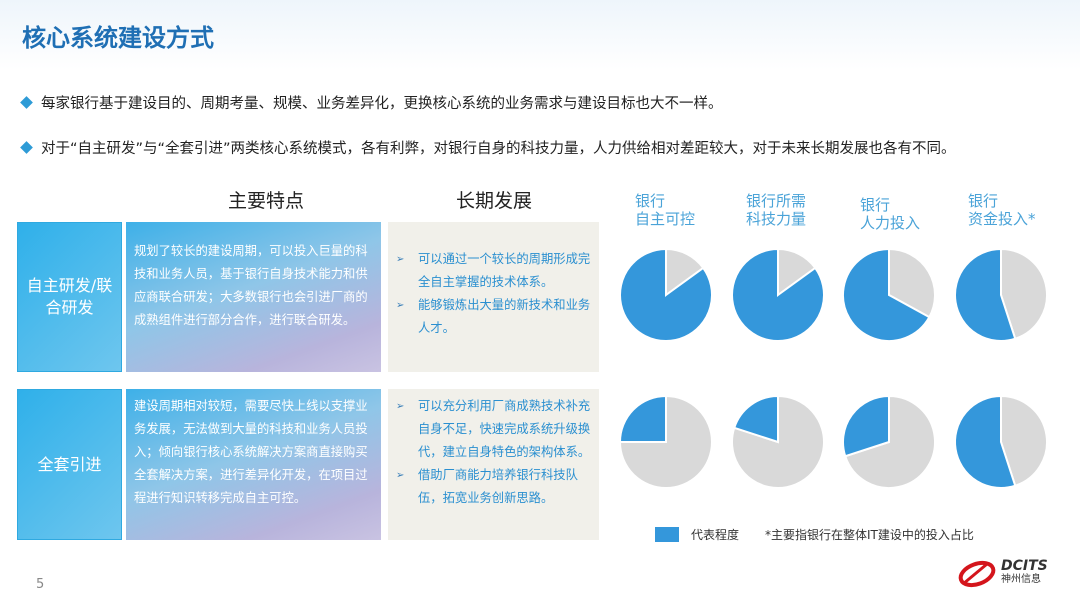  What do you see at coordinates (504, 270) in the screenshot?
I see `item-text: 可以通过一个较长的周期形成完全自主掌握的技术体系。` at bounding box center [504, 270].